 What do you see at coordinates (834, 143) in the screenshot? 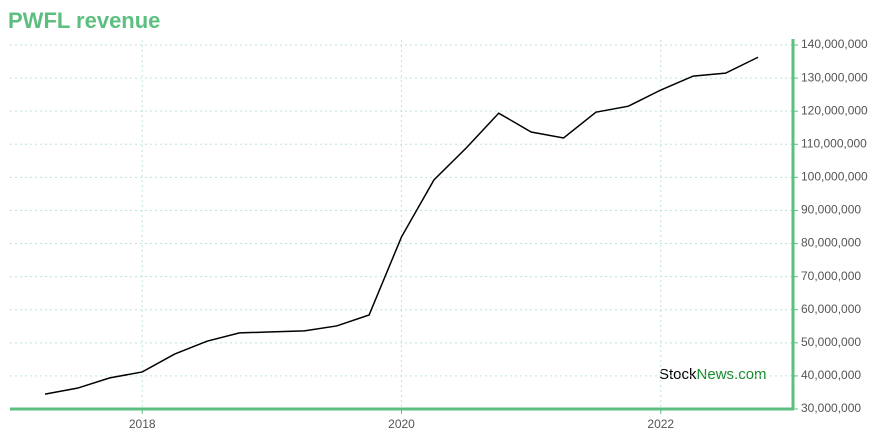
I see `y-tick-label: 110,000,000` at bounding box center [834, 143].